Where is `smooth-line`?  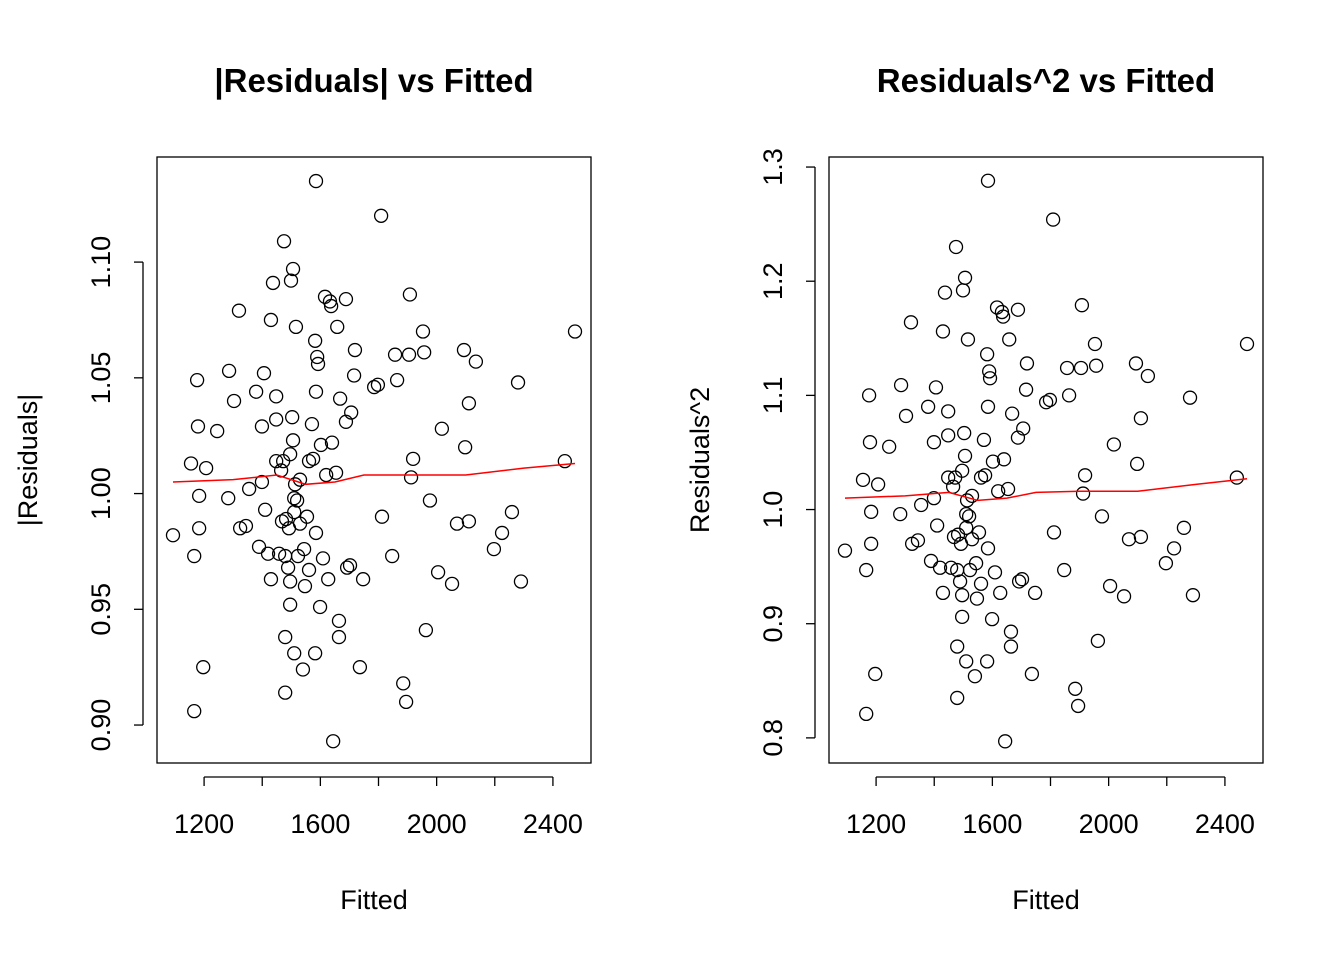
smooth-line is located at coordinates (1046, 489).